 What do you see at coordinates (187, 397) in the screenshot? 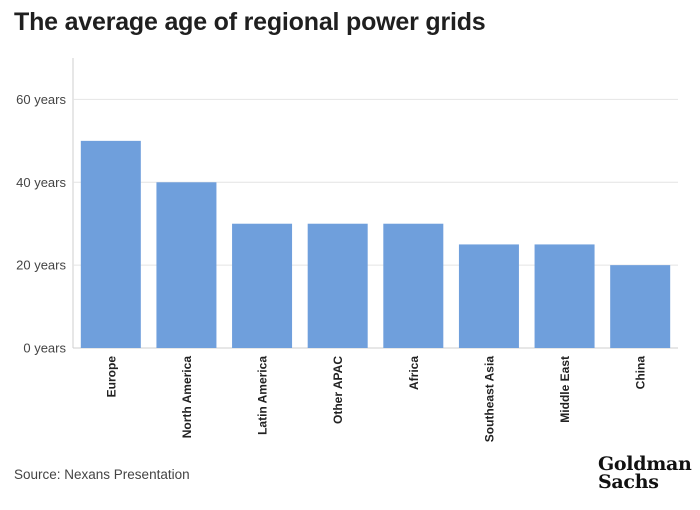
I see `x-tick-label: North America` at bounding box center [187, 397].